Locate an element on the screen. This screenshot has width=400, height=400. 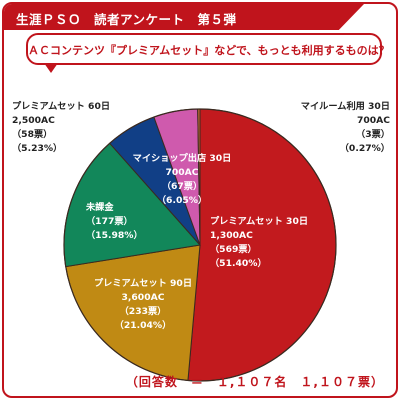
slice-label-premium-60: プレミアムセット 60日 2,500AC （58票） （5.23%） is located at coordinates (61, 128).